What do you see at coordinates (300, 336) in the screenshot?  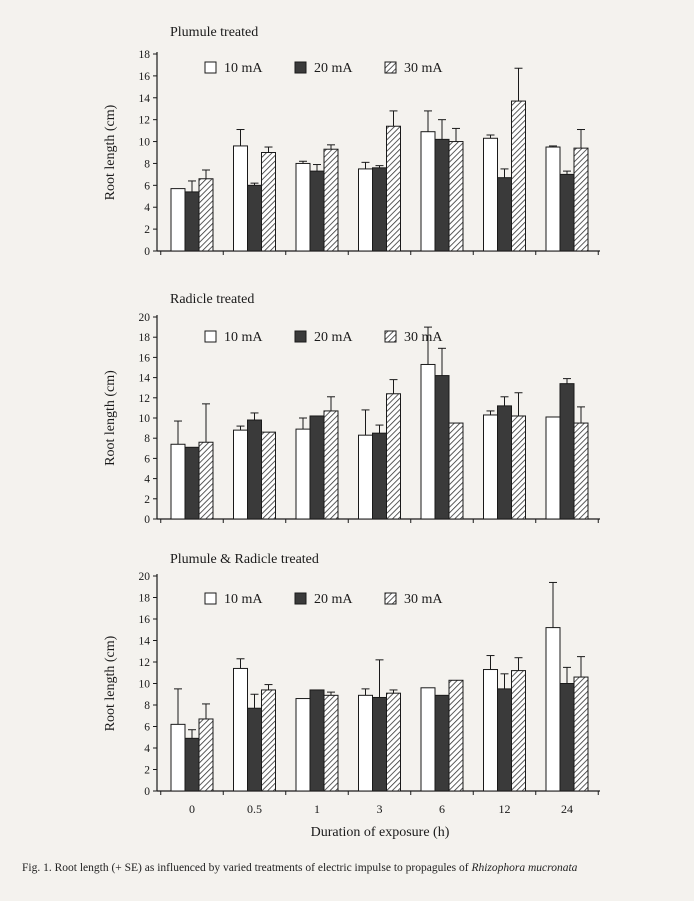 I see `legend-swatch-filled` at bounding box center [300, 336].